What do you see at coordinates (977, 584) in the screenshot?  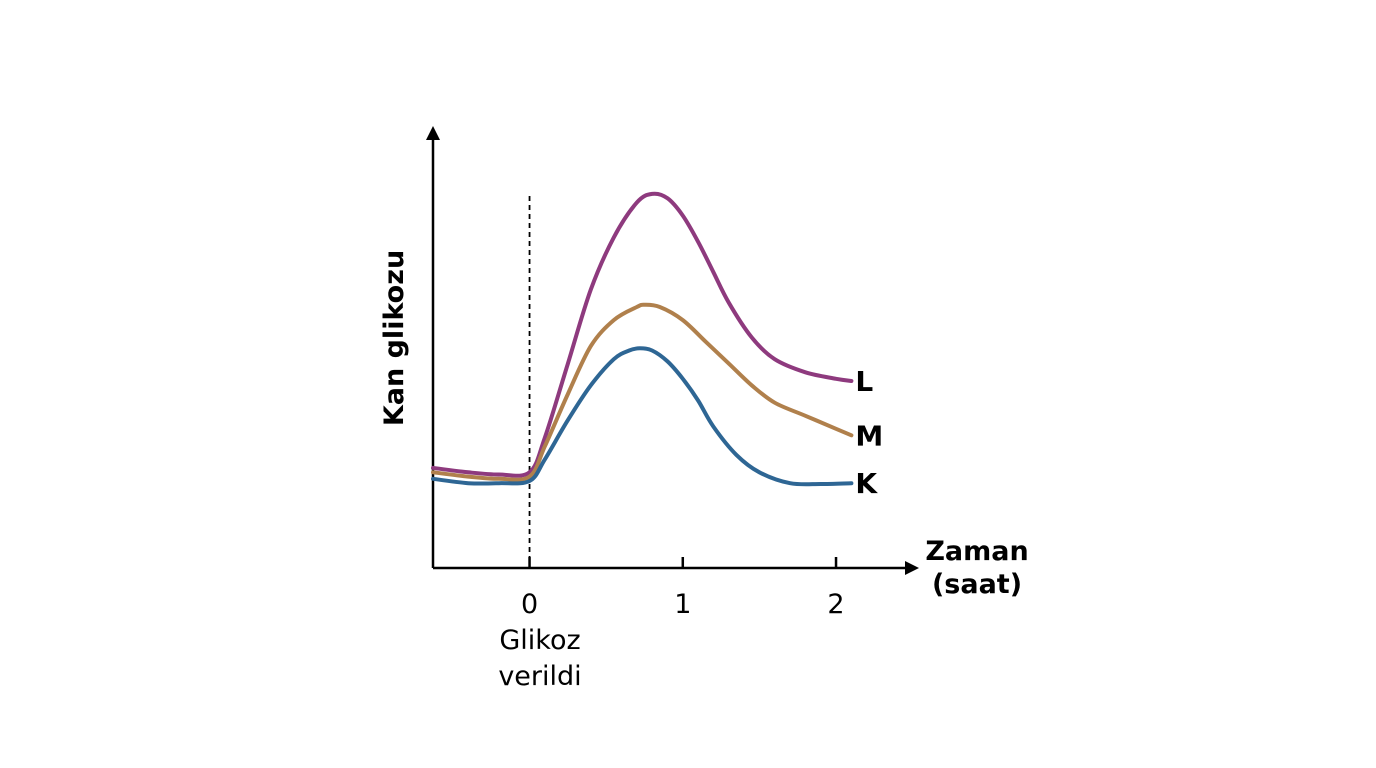 I see `x-axis-unit: (saat)` at bounding box center [977, 584].